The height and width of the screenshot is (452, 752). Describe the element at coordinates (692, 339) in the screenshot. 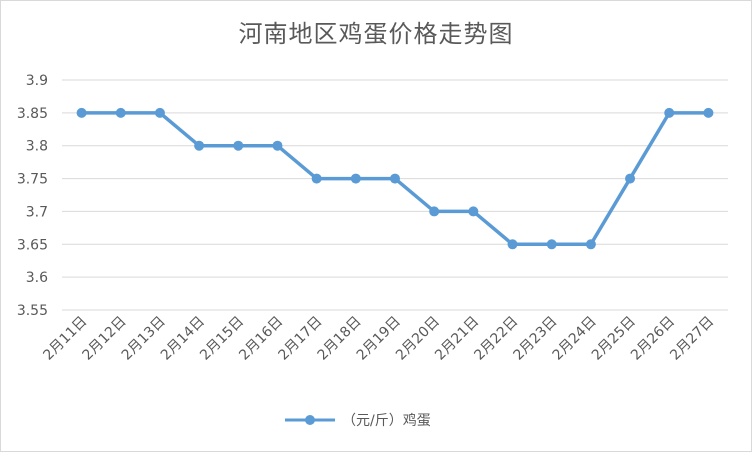

I see `x-tick-label: 2月27日` at that location.